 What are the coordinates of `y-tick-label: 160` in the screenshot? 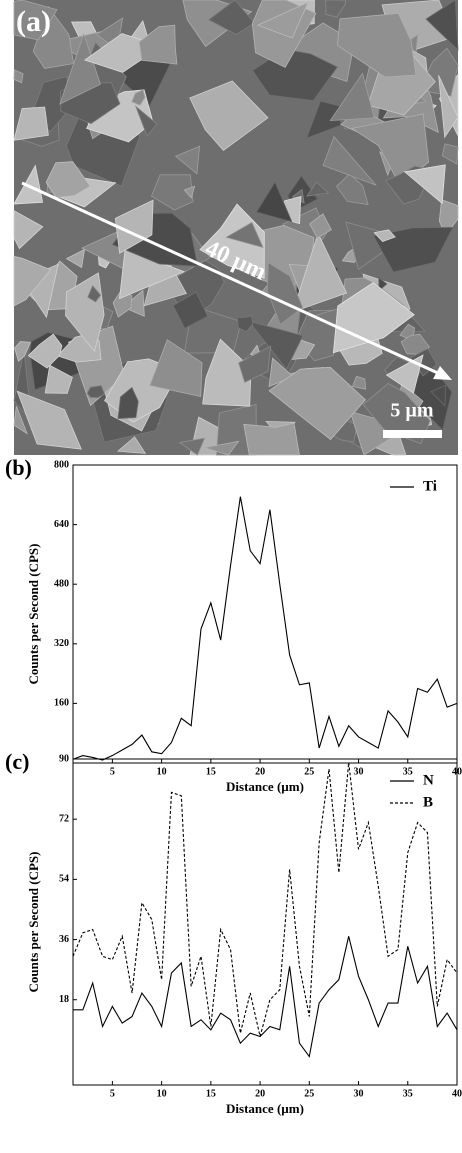 It's located at (61, 703).